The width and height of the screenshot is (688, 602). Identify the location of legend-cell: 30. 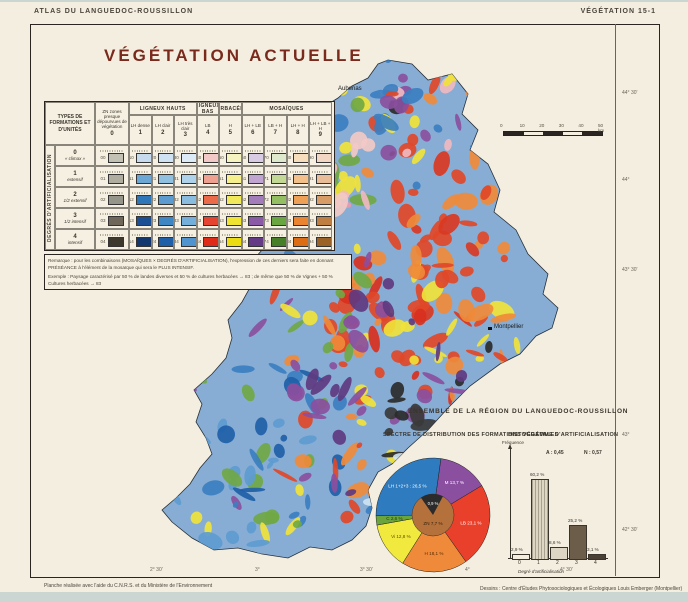
(185, 155).